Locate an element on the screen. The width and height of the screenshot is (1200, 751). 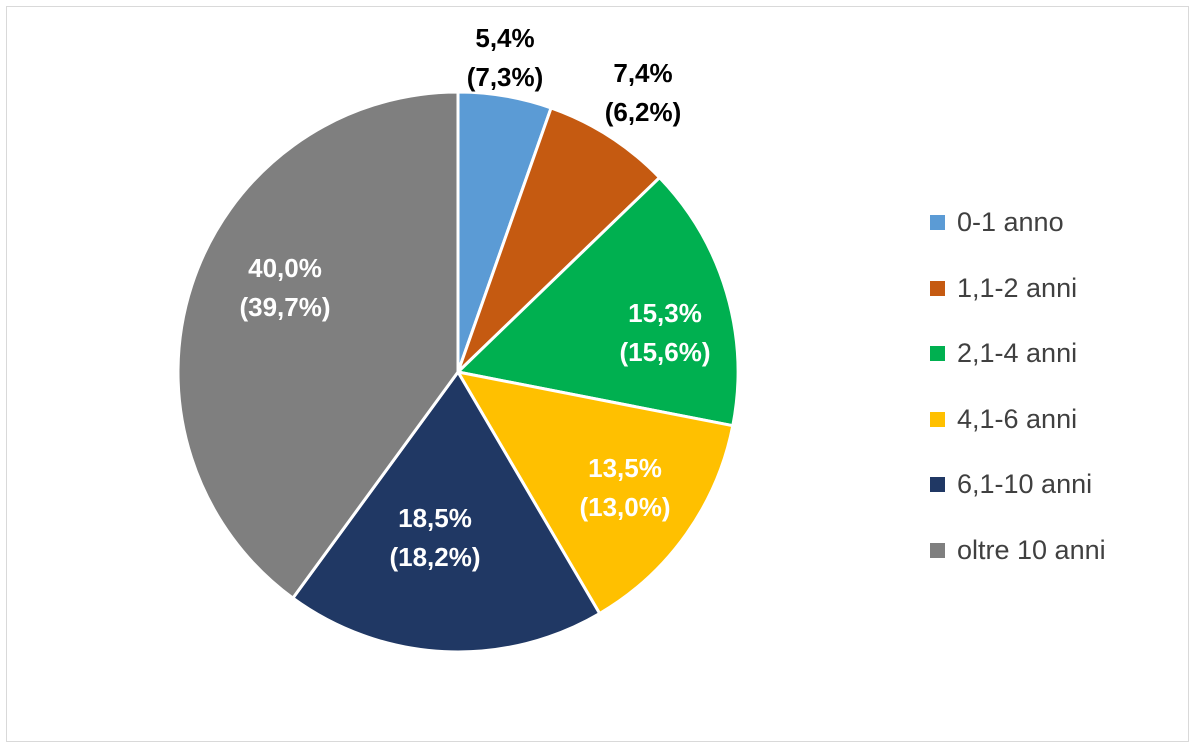
data-label: 13,5% is located at coordinates (625, 468).